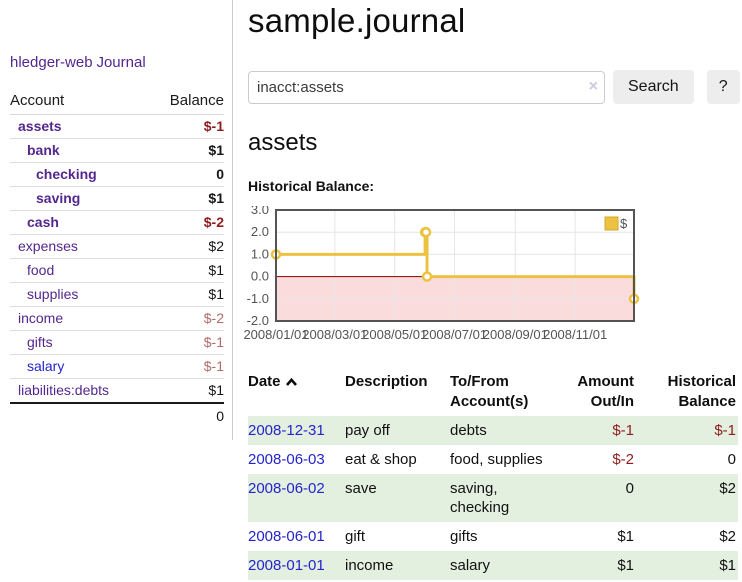 This screenshot has height=582, width=742. What do you see at coordinates (426, 87) in the screenshot?
I see `search-input` at bounding box center [426, 87].